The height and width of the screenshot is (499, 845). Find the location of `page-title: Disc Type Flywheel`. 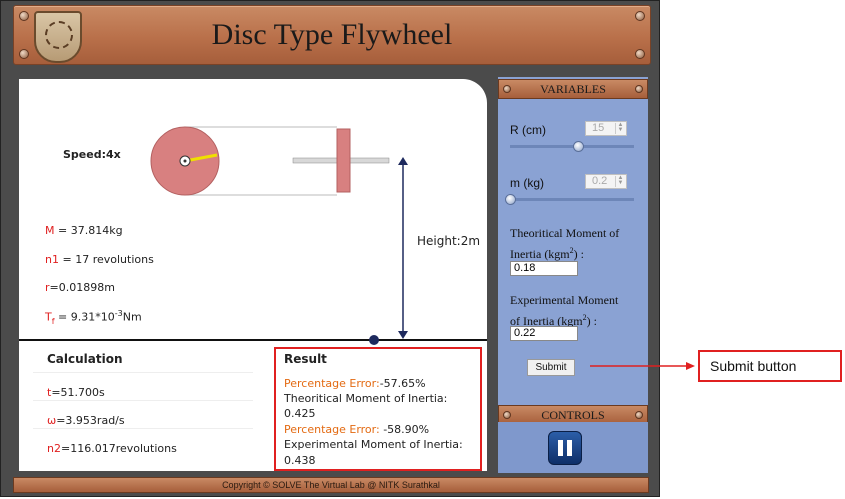

page-title: Disc Type Flywheel is located at coordinates (332, 34).